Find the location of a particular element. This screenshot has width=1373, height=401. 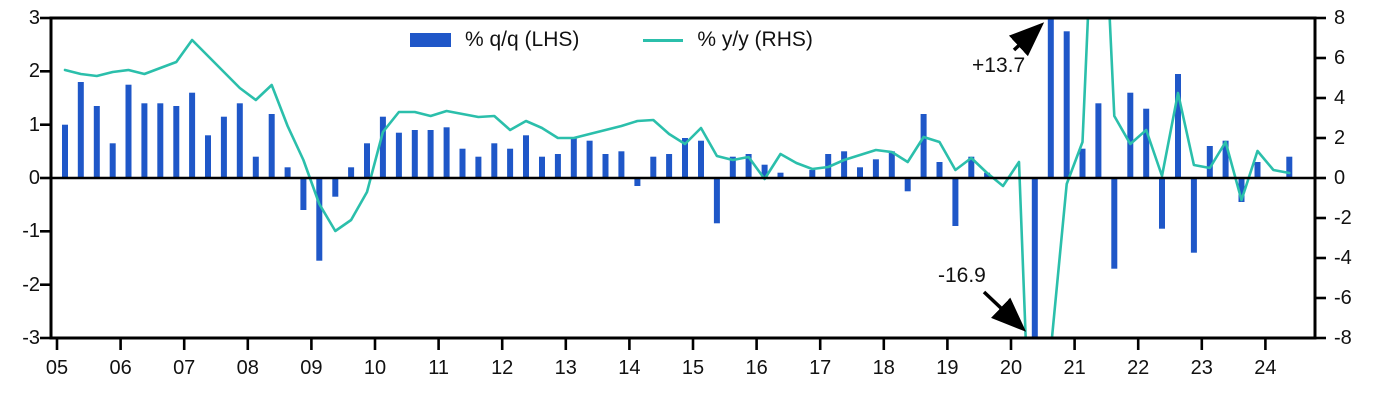

year-tick-label: 18 is located at coordinates (883, 368).